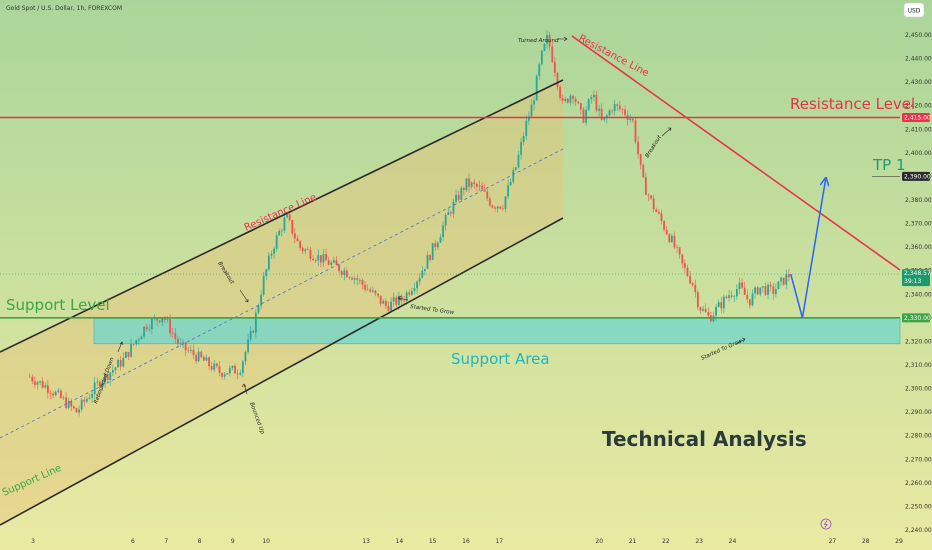 The image size is (932, 550). I want to click on time-tick-label: 29, so click(899, 541).